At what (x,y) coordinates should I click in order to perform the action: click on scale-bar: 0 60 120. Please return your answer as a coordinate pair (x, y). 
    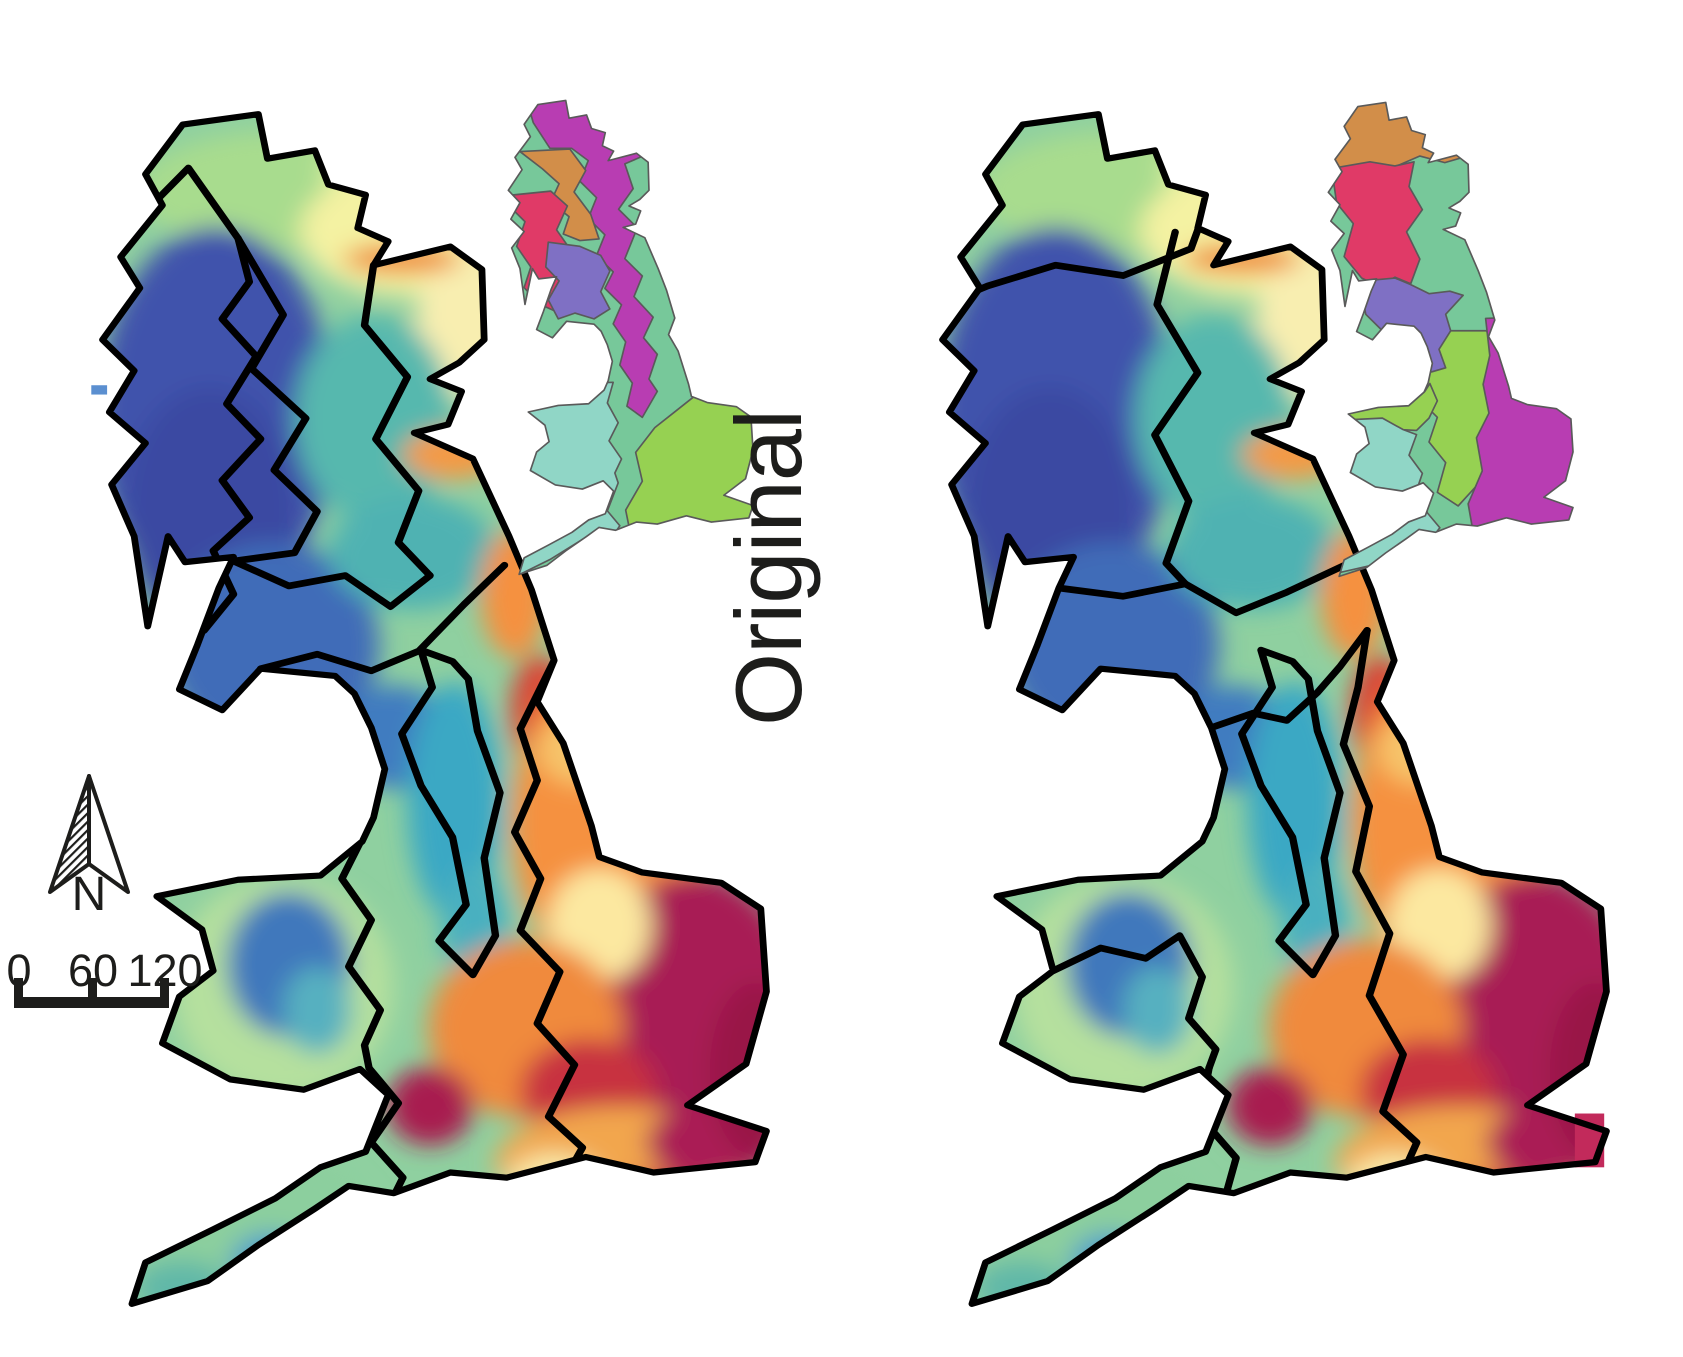
    Looking at the image, I should click on (104, 976).